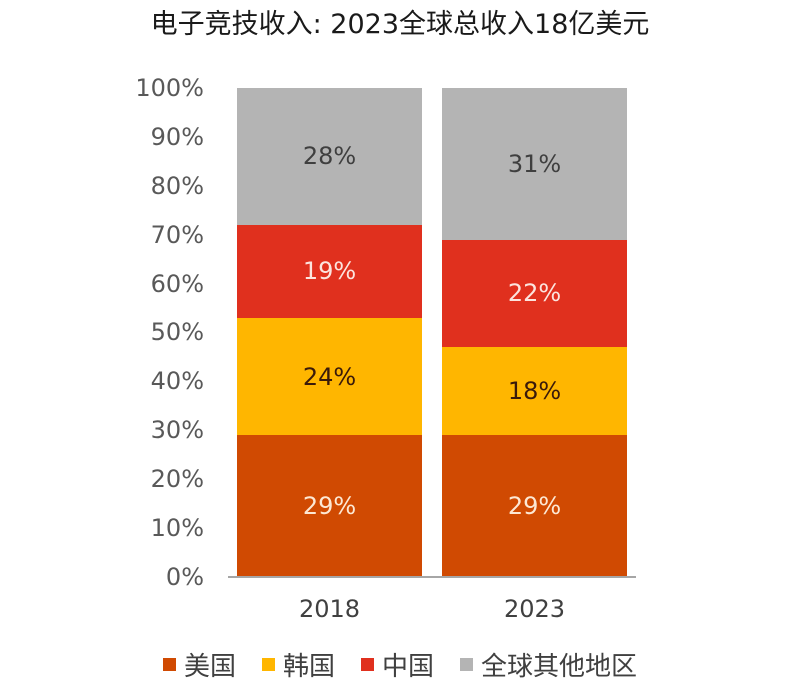 The width and height of the screenshot is (800, 683). Describe the element at coordinates (209, 667) in the screenshot. I see `legend-label: 美国` at that location.